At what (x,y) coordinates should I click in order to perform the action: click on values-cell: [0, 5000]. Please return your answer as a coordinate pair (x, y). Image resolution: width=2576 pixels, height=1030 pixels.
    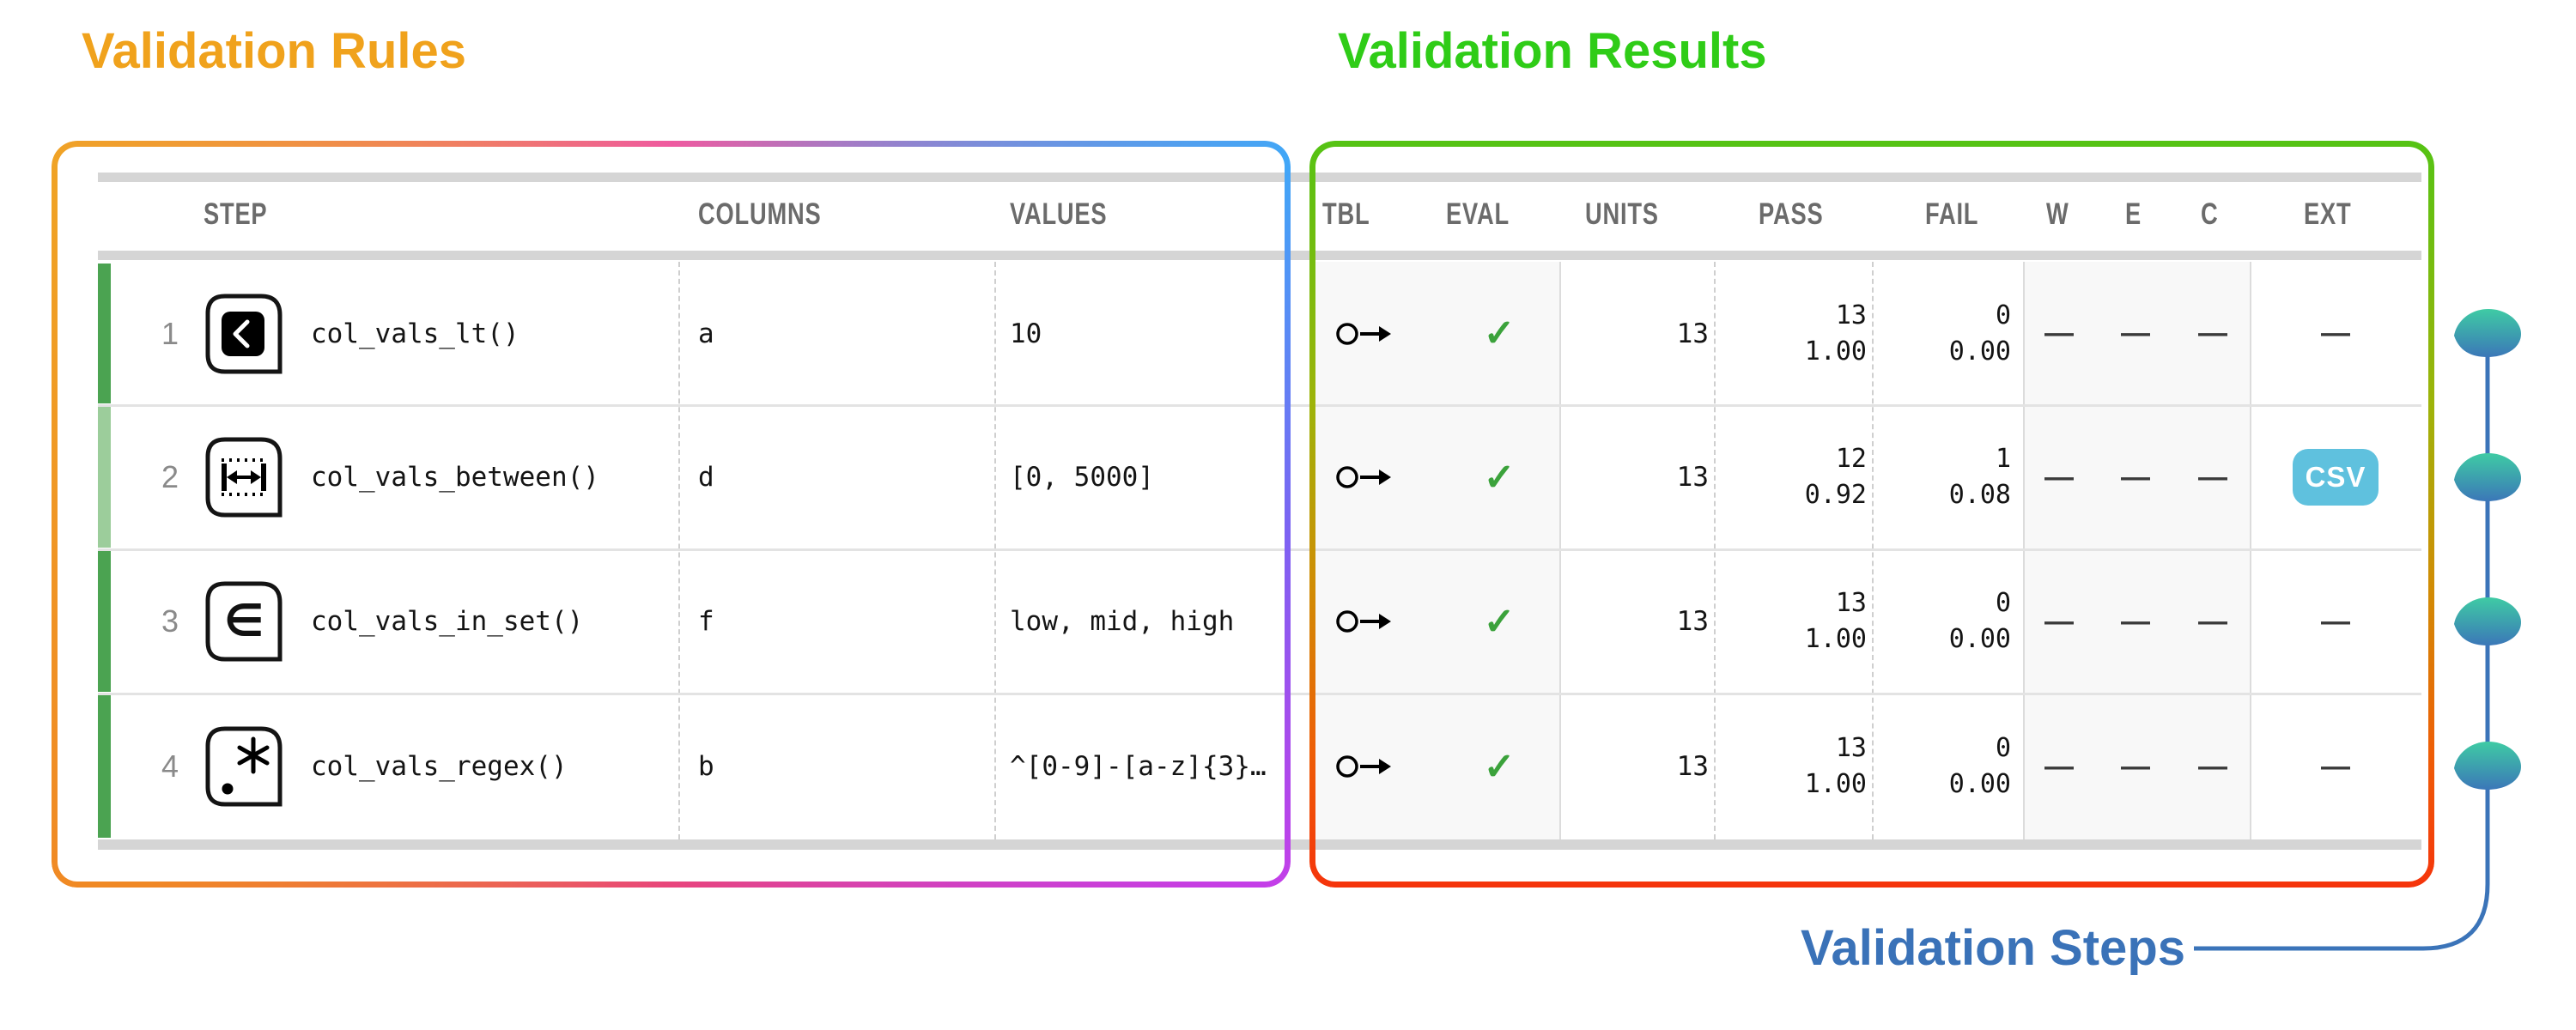
    Looking at the image, I should click on (1082, 477).